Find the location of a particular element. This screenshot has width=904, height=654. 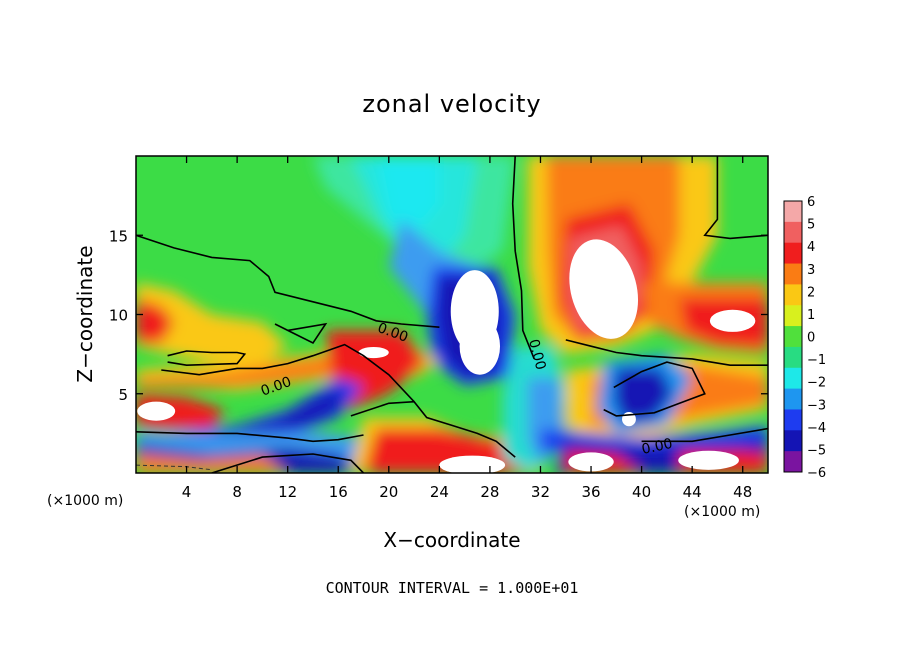

colorbar-label: 0 is located at coordinates (811, 338).